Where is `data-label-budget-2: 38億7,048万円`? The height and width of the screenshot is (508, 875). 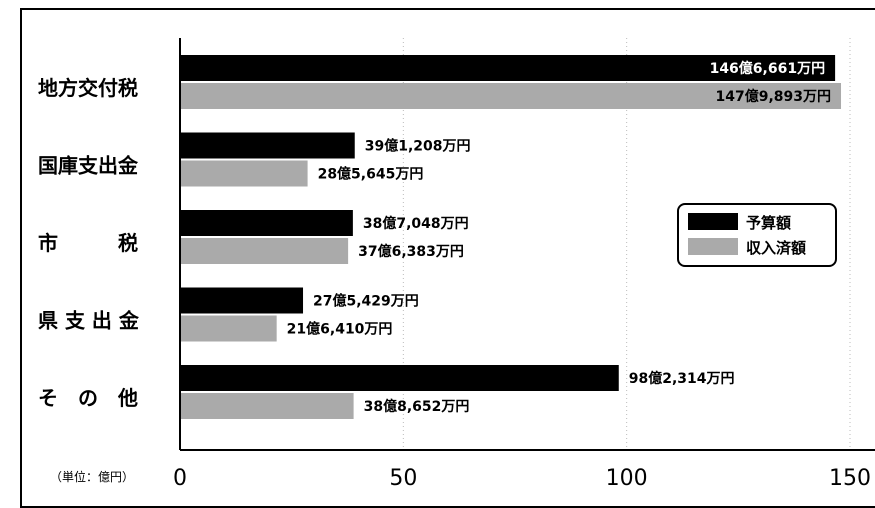
data-label-budget-2: 38億7,048万円 is located at coordinates (416, 223).